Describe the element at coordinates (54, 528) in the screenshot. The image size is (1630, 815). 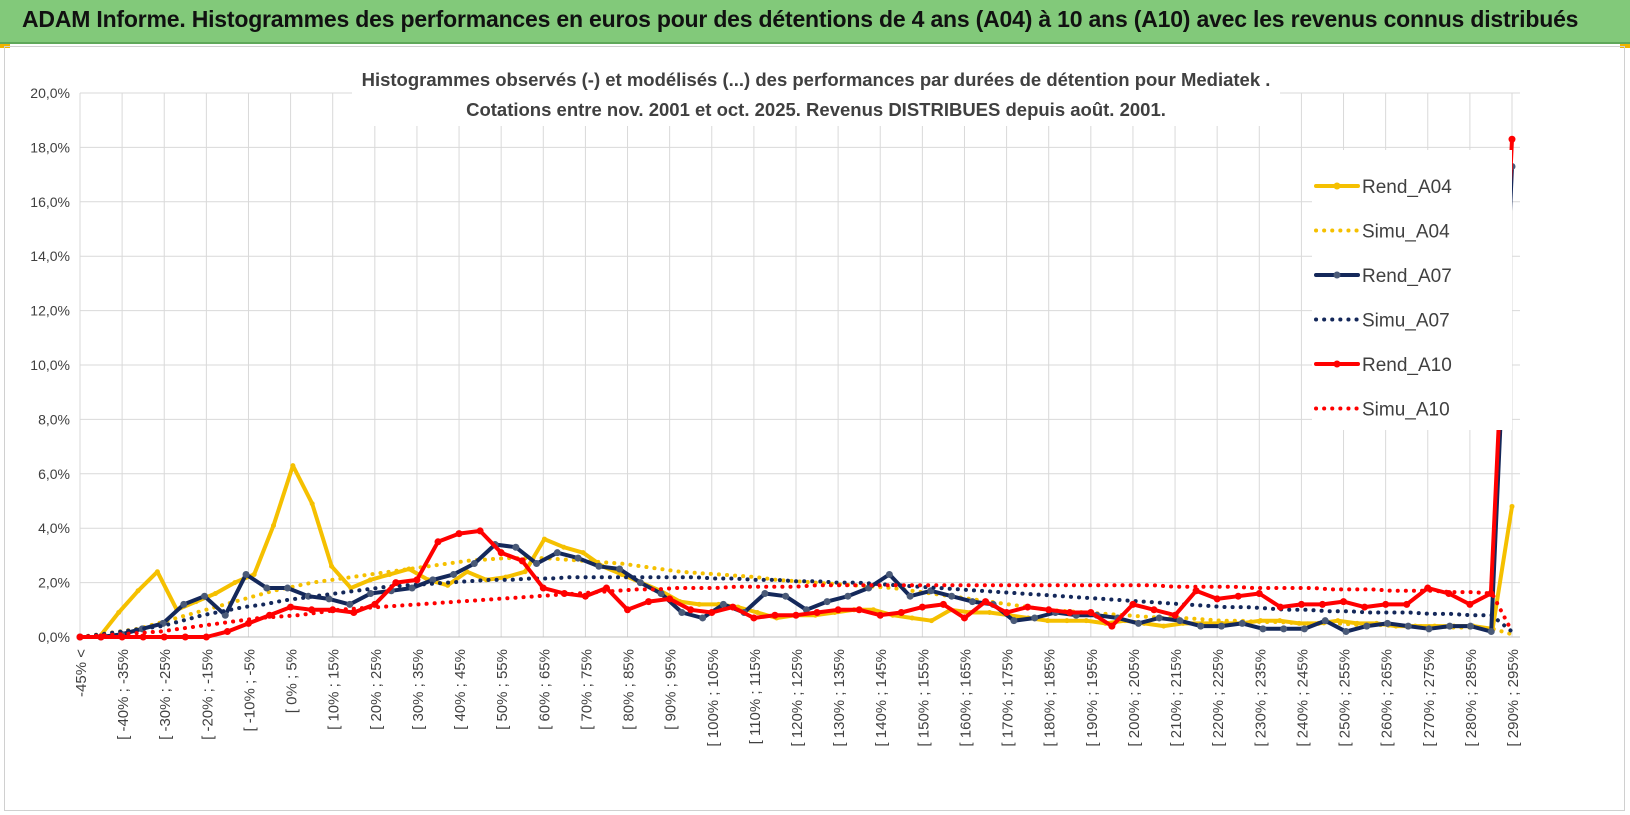
I see `y-tick-label: 4,0%` at that location.